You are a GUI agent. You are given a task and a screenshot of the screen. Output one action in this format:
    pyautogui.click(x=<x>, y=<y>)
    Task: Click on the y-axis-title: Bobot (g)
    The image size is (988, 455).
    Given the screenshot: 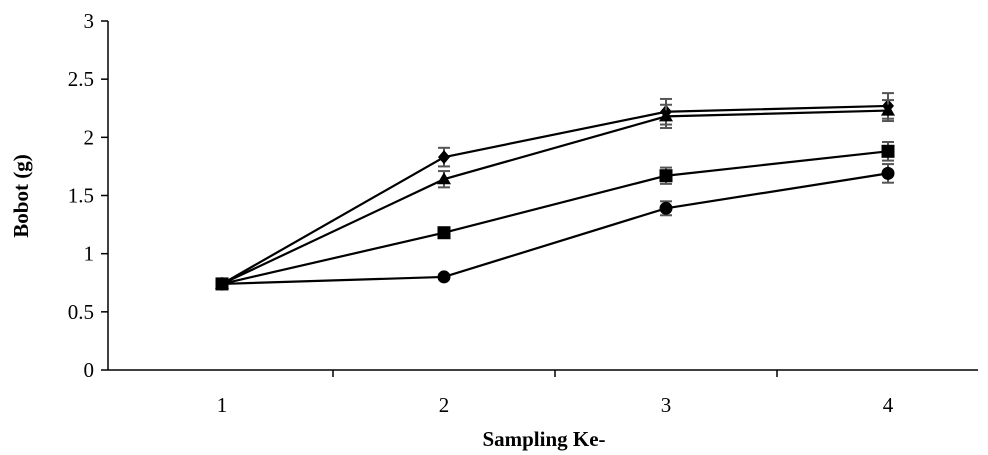 What is the action you would take?
    pyautogui.click(x=21, y=195)
    